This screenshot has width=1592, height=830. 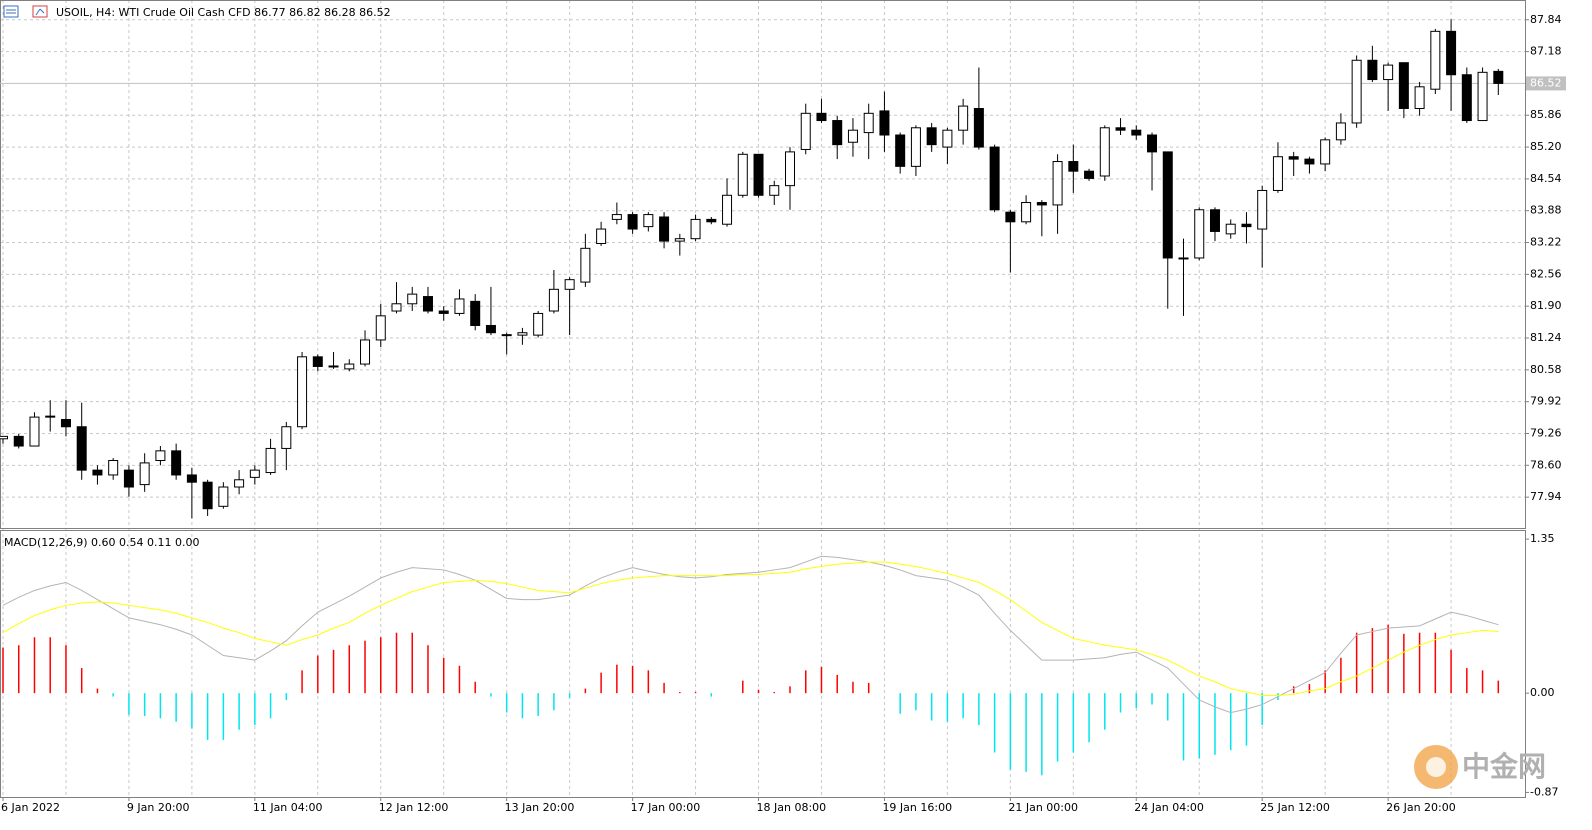 What do you see at coordinates (1043, 807) in the screenshot?
I see `x-tick-label: 21 Jan 00:00` at bounding box center [1043, 807].